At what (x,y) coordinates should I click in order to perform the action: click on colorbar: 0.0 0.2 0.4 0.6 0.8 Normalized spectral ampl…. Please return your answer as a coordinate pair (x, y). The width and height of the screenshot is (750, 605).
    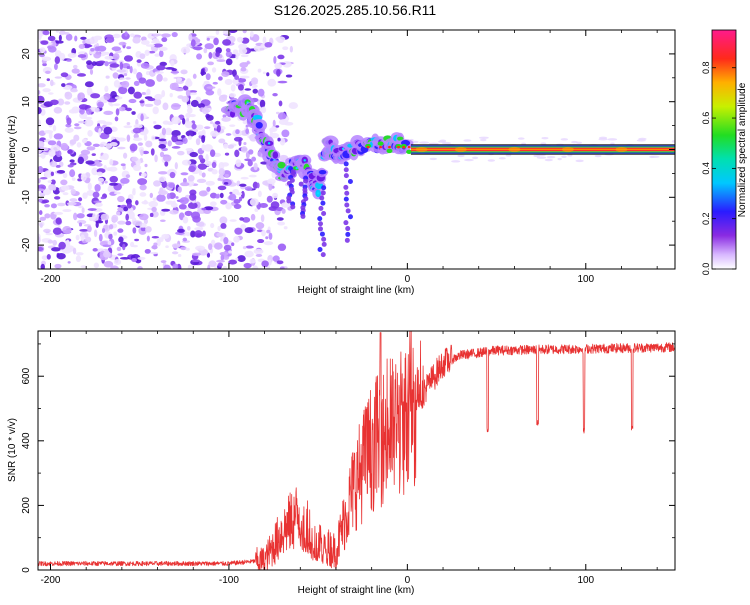
    Looking at the image, I should click on (724, 152).